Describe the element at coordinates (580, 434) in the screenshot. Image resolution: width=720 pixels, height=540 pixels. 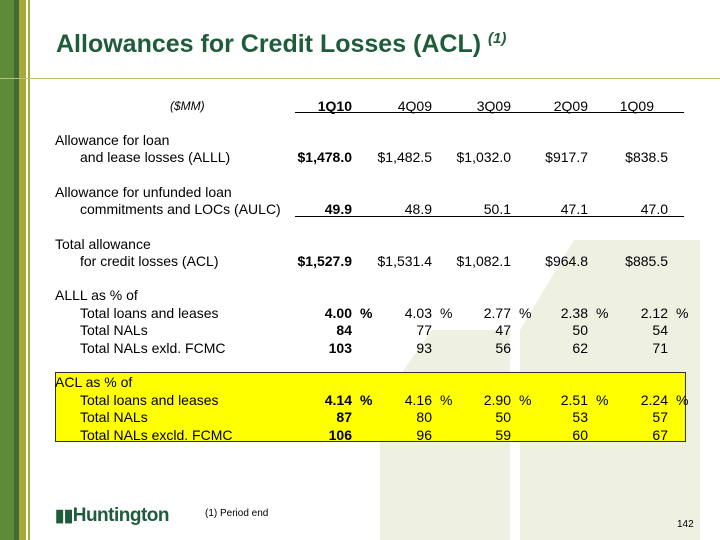
I see `value-cell: 60` at that location.